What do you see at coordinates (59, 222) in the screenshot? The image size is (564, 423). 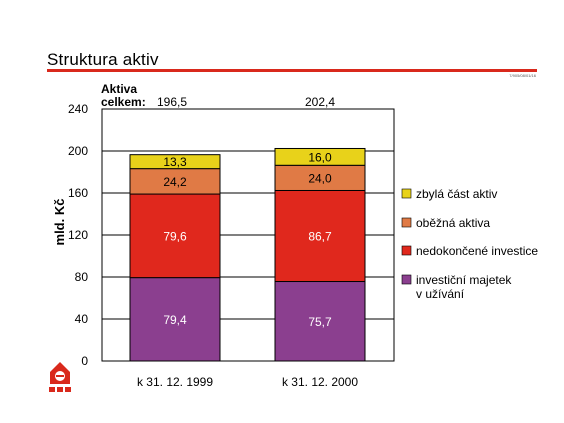 I see `y-axis-label: mld. Kč` at bounding box center [59, 222].